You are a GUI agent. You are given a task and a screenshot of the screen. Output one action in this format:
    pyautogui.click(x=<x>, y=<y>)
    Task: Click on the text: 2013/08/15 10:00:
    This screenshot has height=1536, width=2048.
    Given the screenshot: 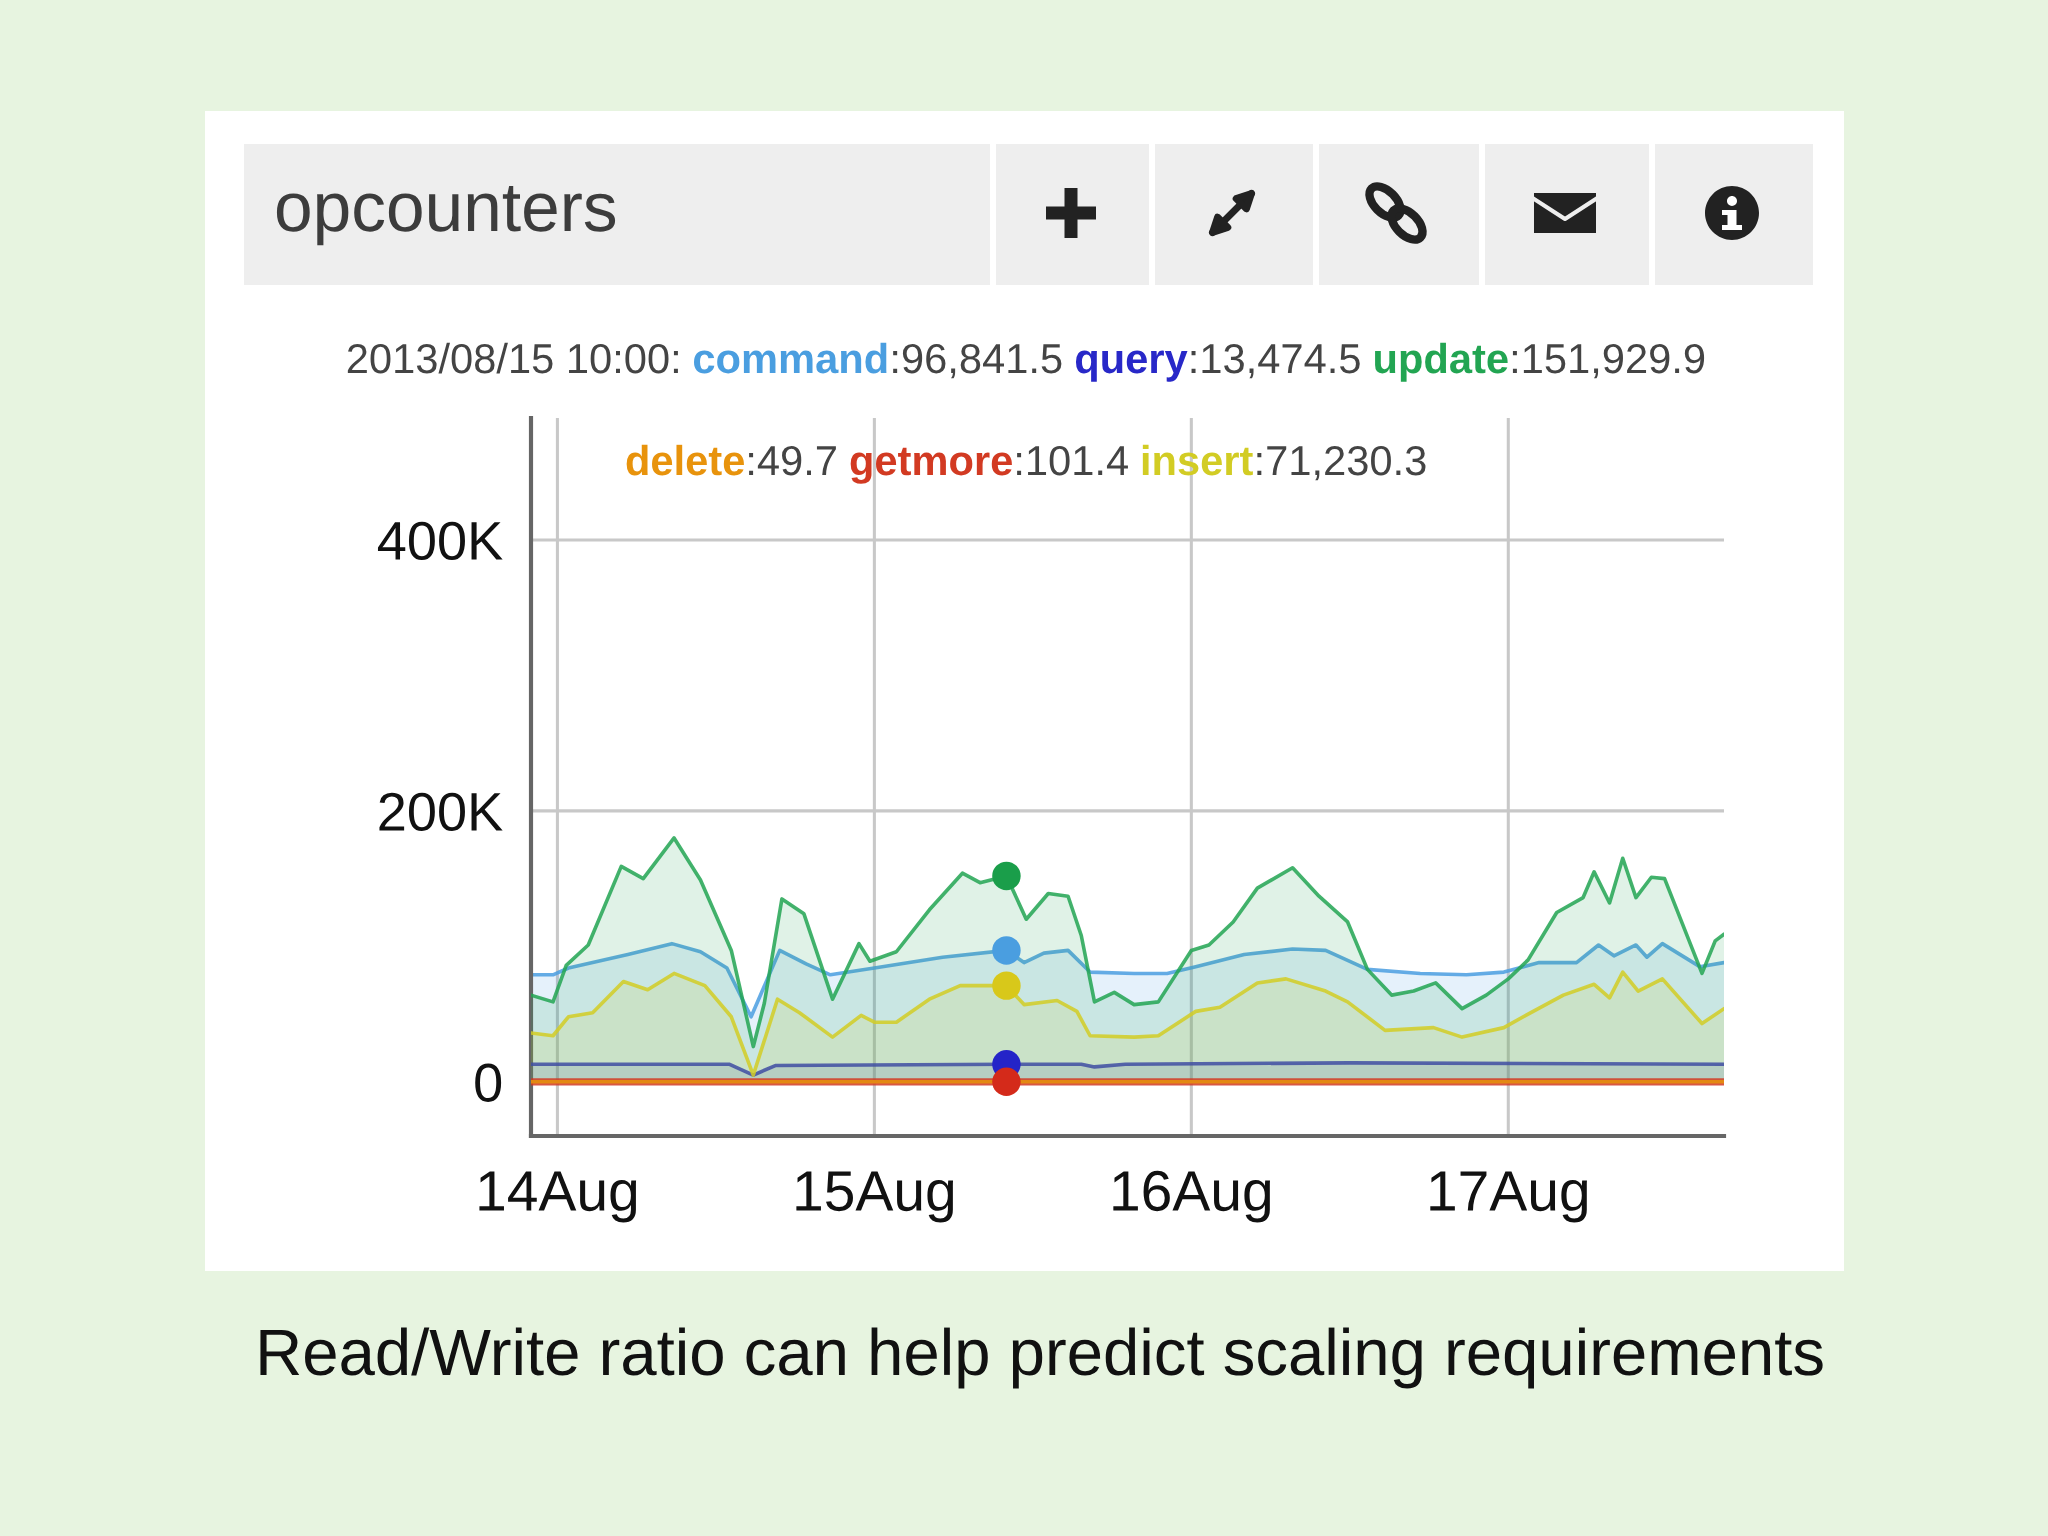 What is the action you would take?
    pyautogui.click(x=512, y=358)
    